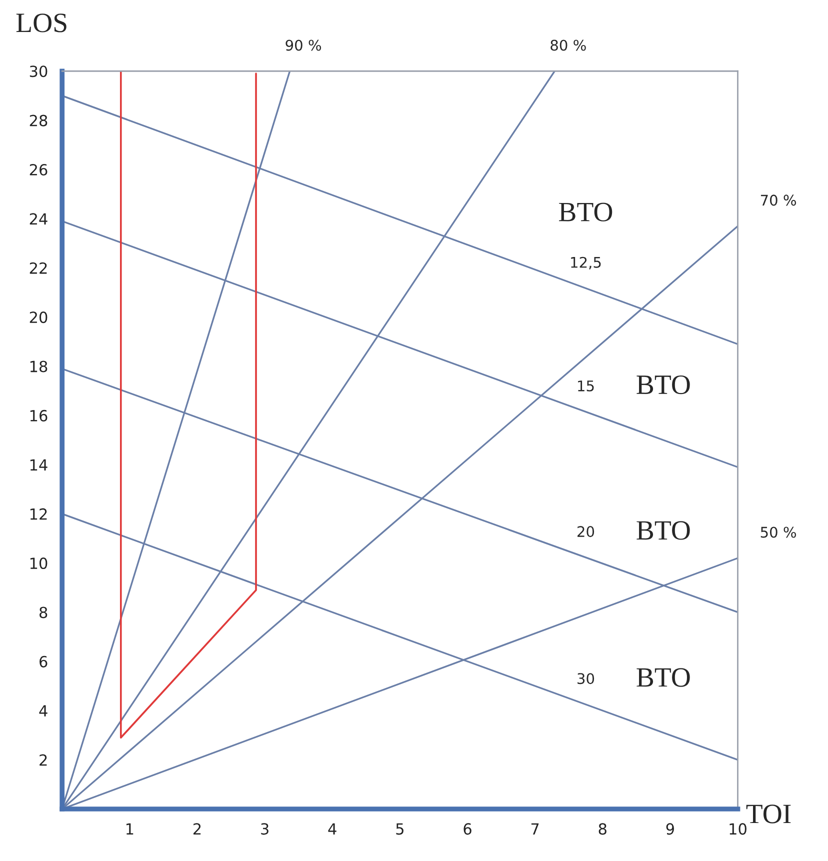 Image resolution: width=828 pixels, height=861 pixels. Describe the element at coordinates (39, 170) in the screenshot. I see `y-tick-label: 26` at that location.